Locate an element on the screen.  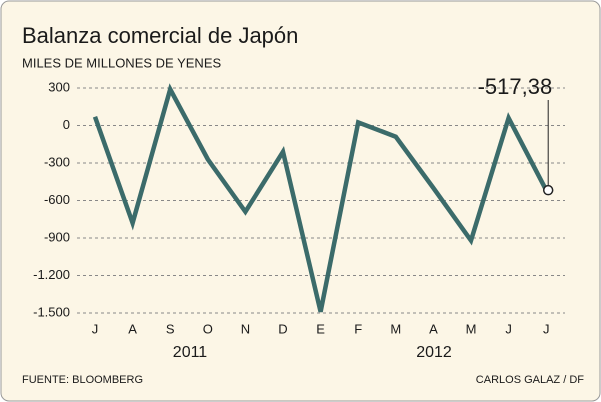
x-group-label: 2011 is located at coordinates (190, 352).